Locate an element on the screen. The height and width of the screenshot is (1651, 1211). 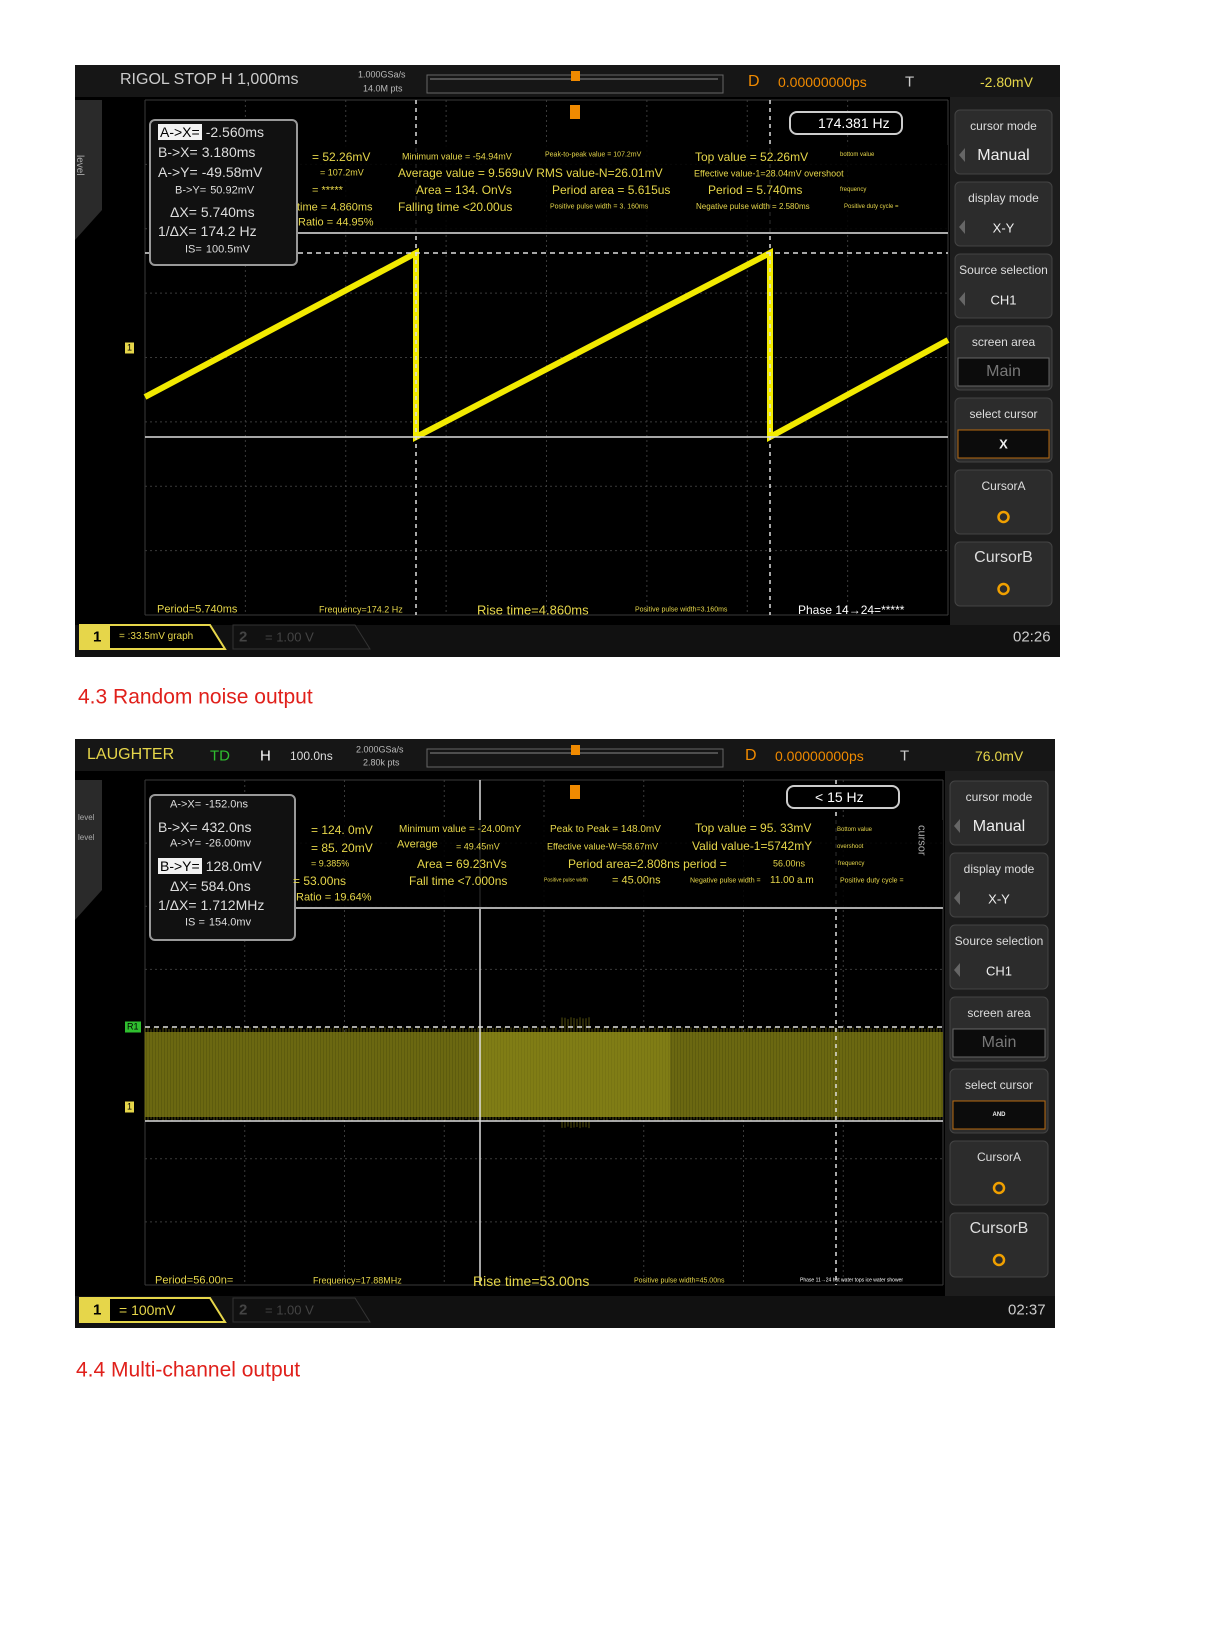
measurement: Positive duty cycle = is located at coordinates (871, 207).